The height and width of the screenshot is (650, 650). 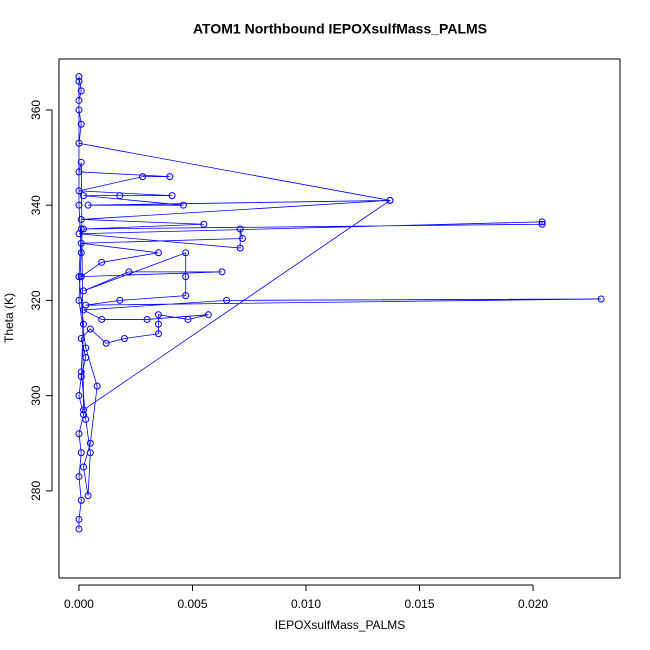 What do you see at coordinates (306, 604) in the screenshot?
I see `x-tick-label: 0.010` at bounding box center [306, 604].